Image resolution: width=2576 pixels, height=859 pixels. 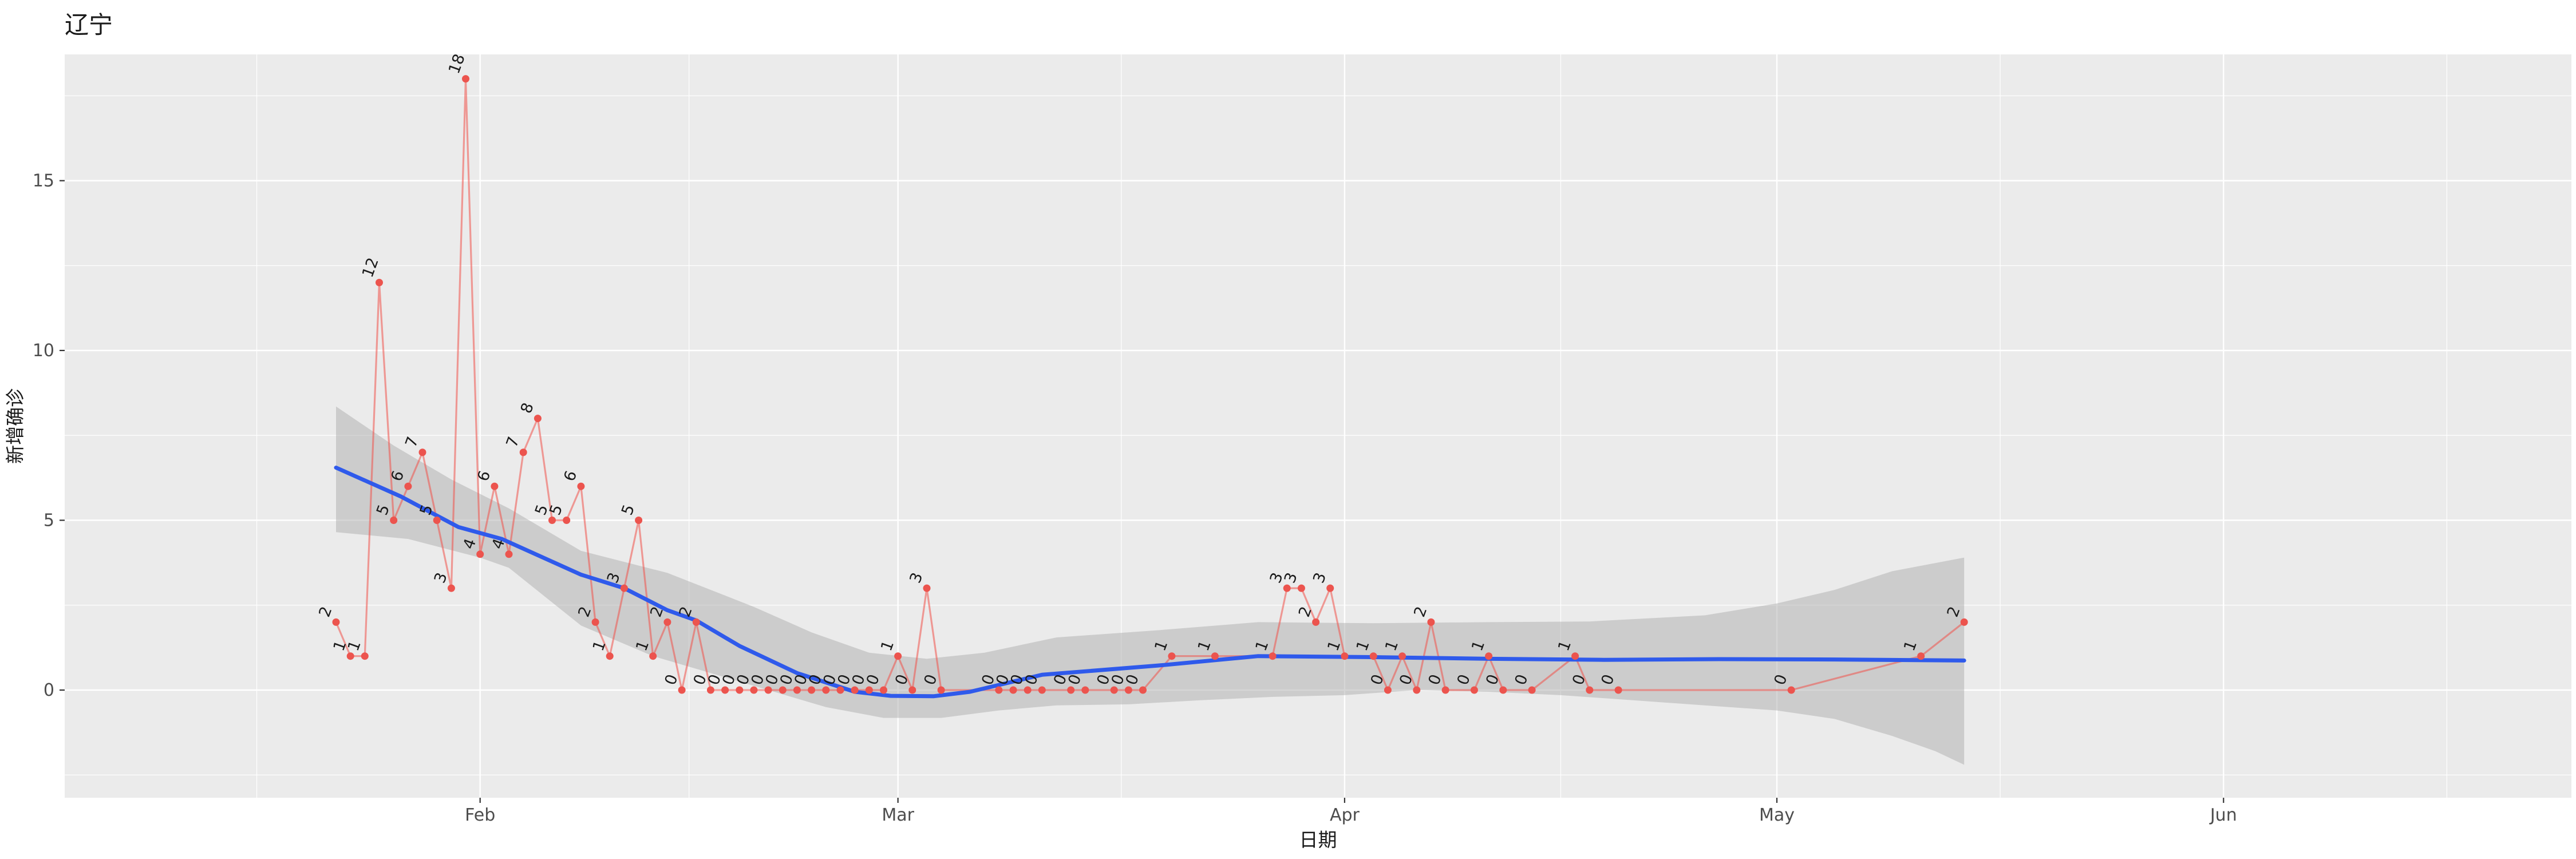 I want to click on y-axis-title: 新增确诊, so click(x=15, y=426).